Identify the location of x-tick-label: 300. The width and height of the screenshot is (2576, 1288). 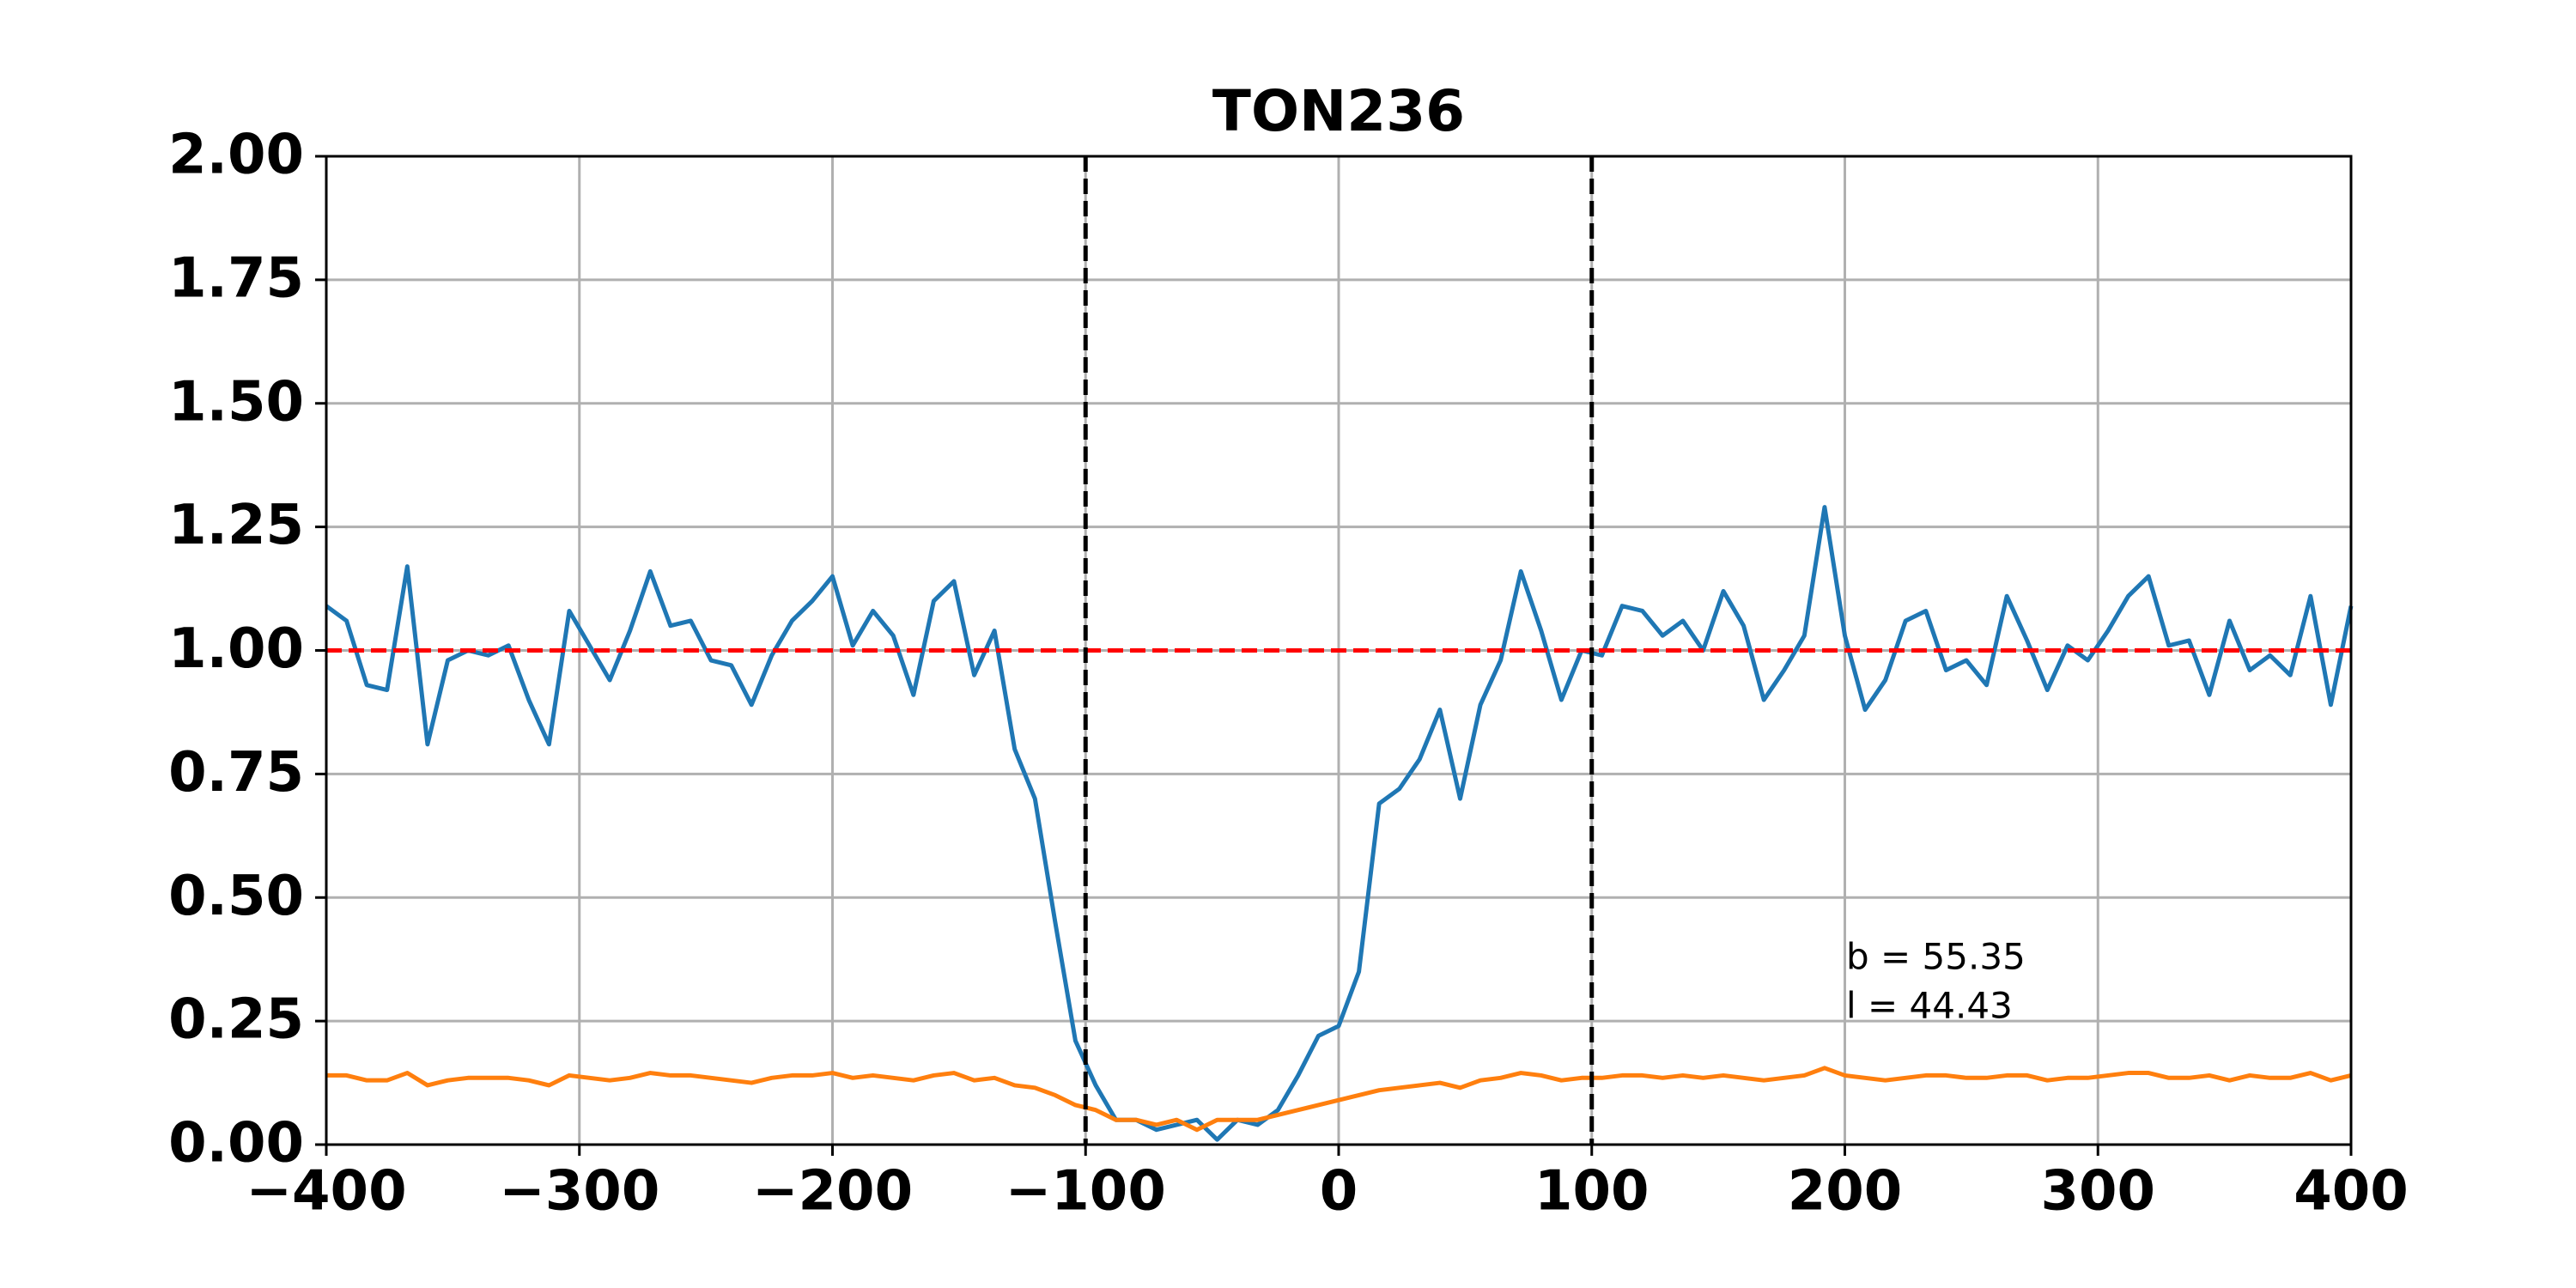
(2097, 1192).